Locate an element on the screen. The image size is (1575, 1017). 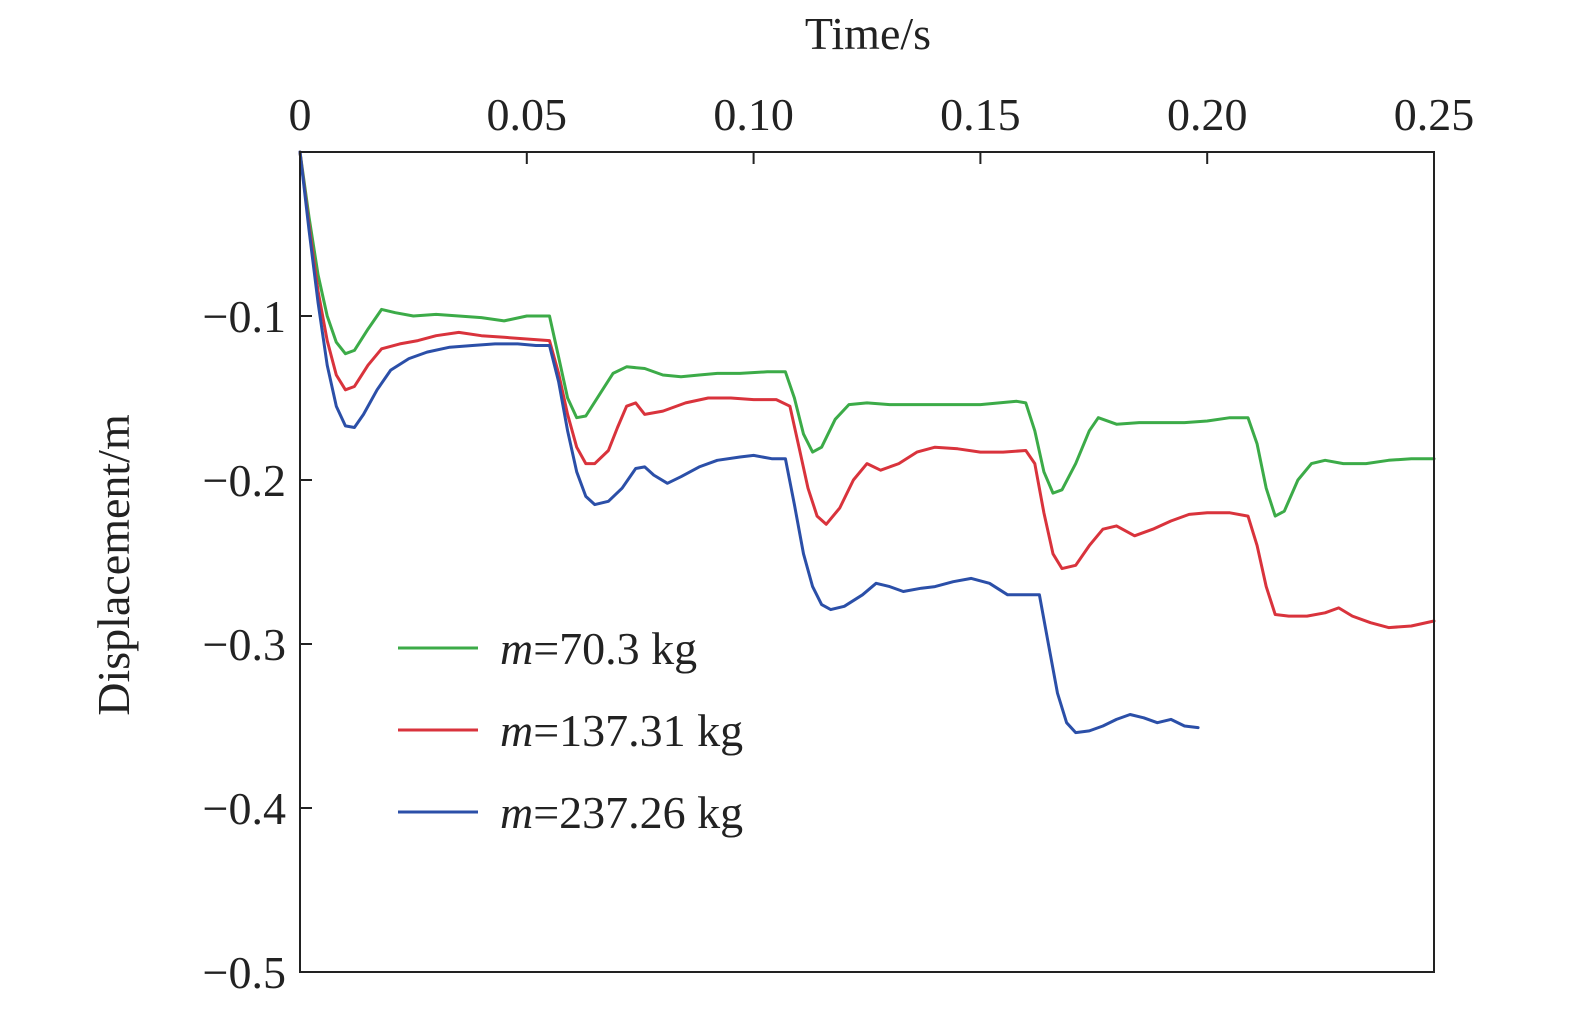
y-axis-ticks: −0.1 −0.2 −0.3 −0.4 −0.5 is located at coordinates (257, 644).